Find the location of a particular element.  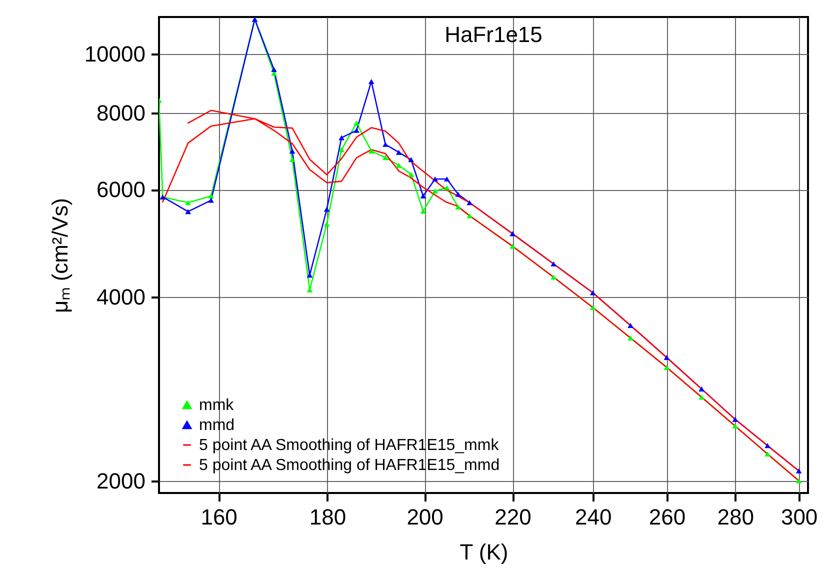

y-tick-label: 2000 is located at coordinates (121, 481).